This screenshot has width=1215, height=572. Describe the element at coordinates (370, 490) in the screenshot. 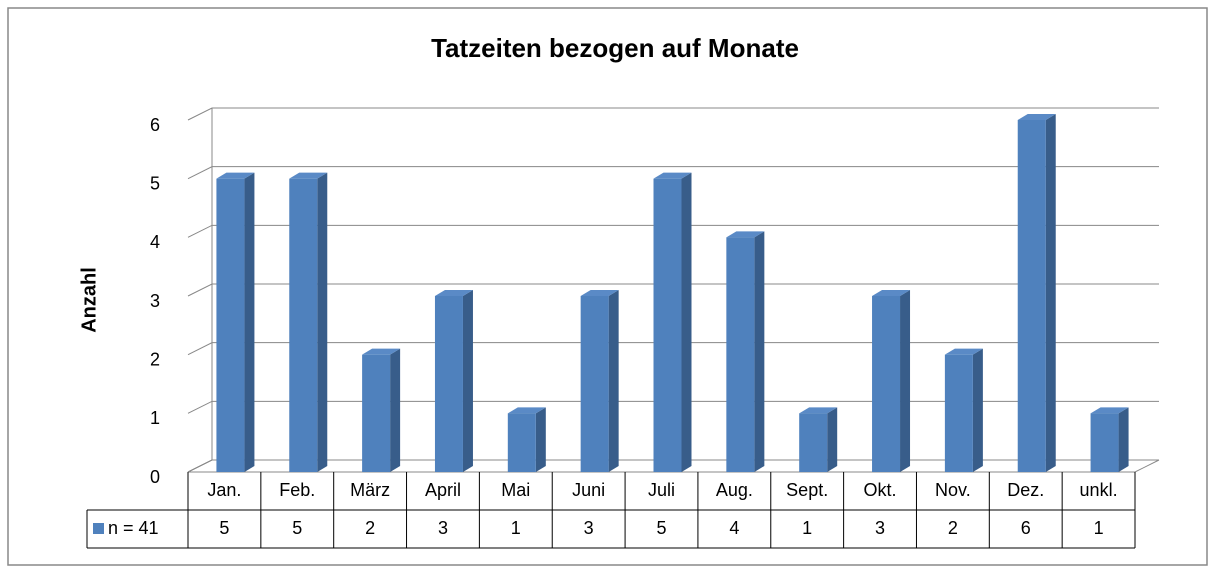

I see `x-tick-label: März` at that location.